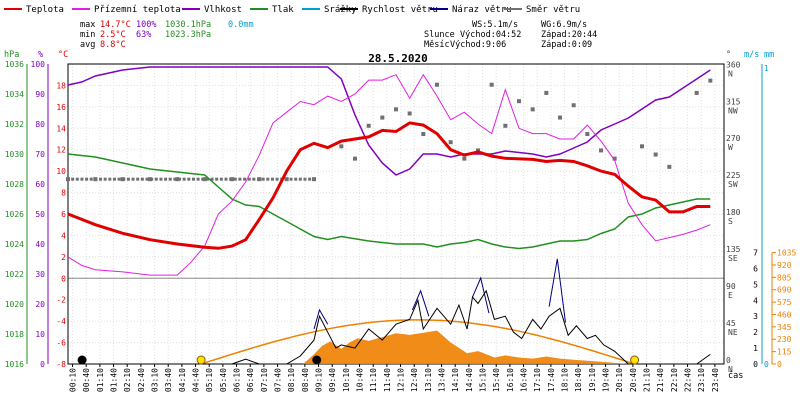 The height and width of the screenshot is (400, 800). I want to click on x-tick-label: 21:10, so click(647, 380).